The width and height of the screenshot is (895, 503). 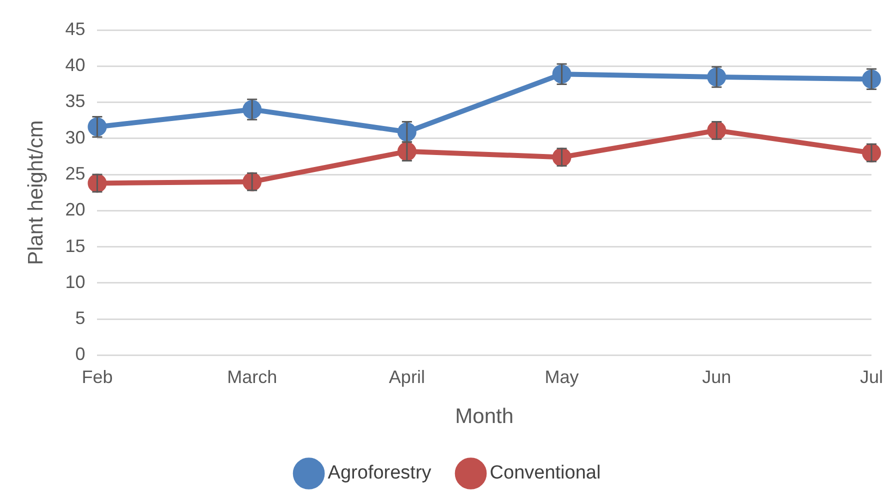 What do you see at coordinates (872, 376) in the screenshot?
I see `x-tick-label: Jul` at bounding box center [872, 376].